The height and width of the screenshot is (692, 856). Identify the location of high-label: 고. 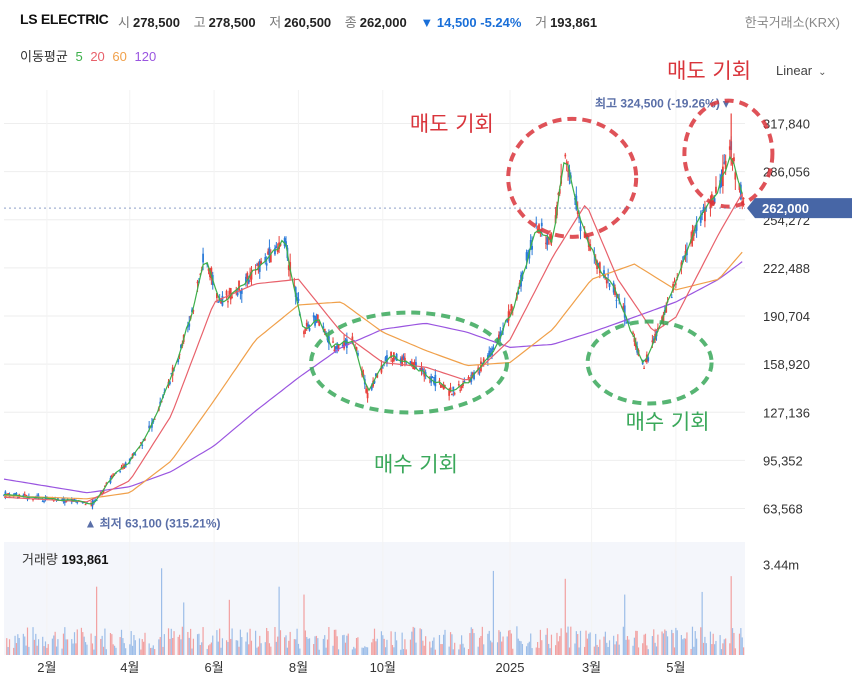
(199, 22).